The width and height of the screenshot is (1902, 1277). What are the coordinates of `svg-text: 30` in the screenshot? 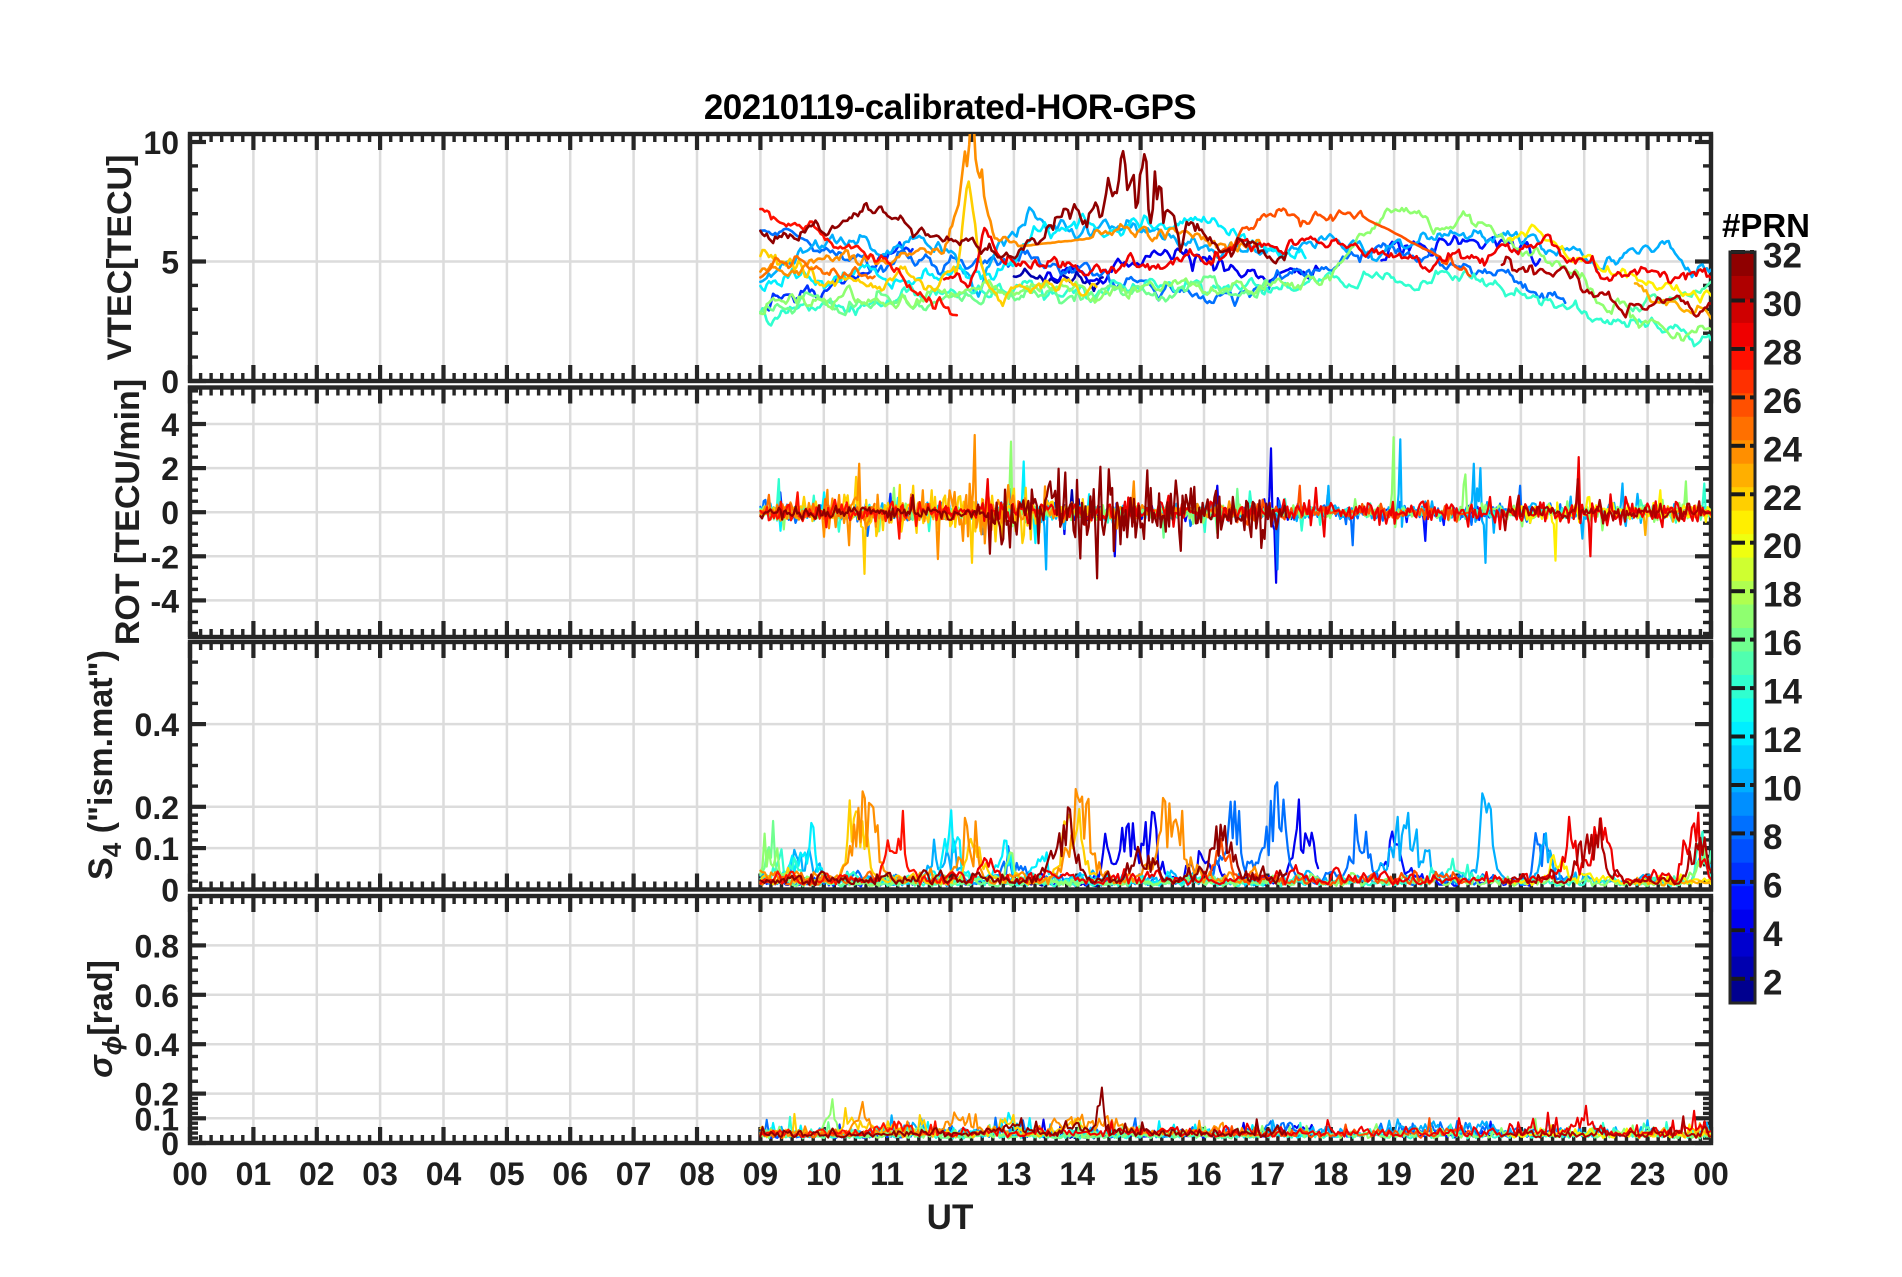 It's located at (1782, 304).